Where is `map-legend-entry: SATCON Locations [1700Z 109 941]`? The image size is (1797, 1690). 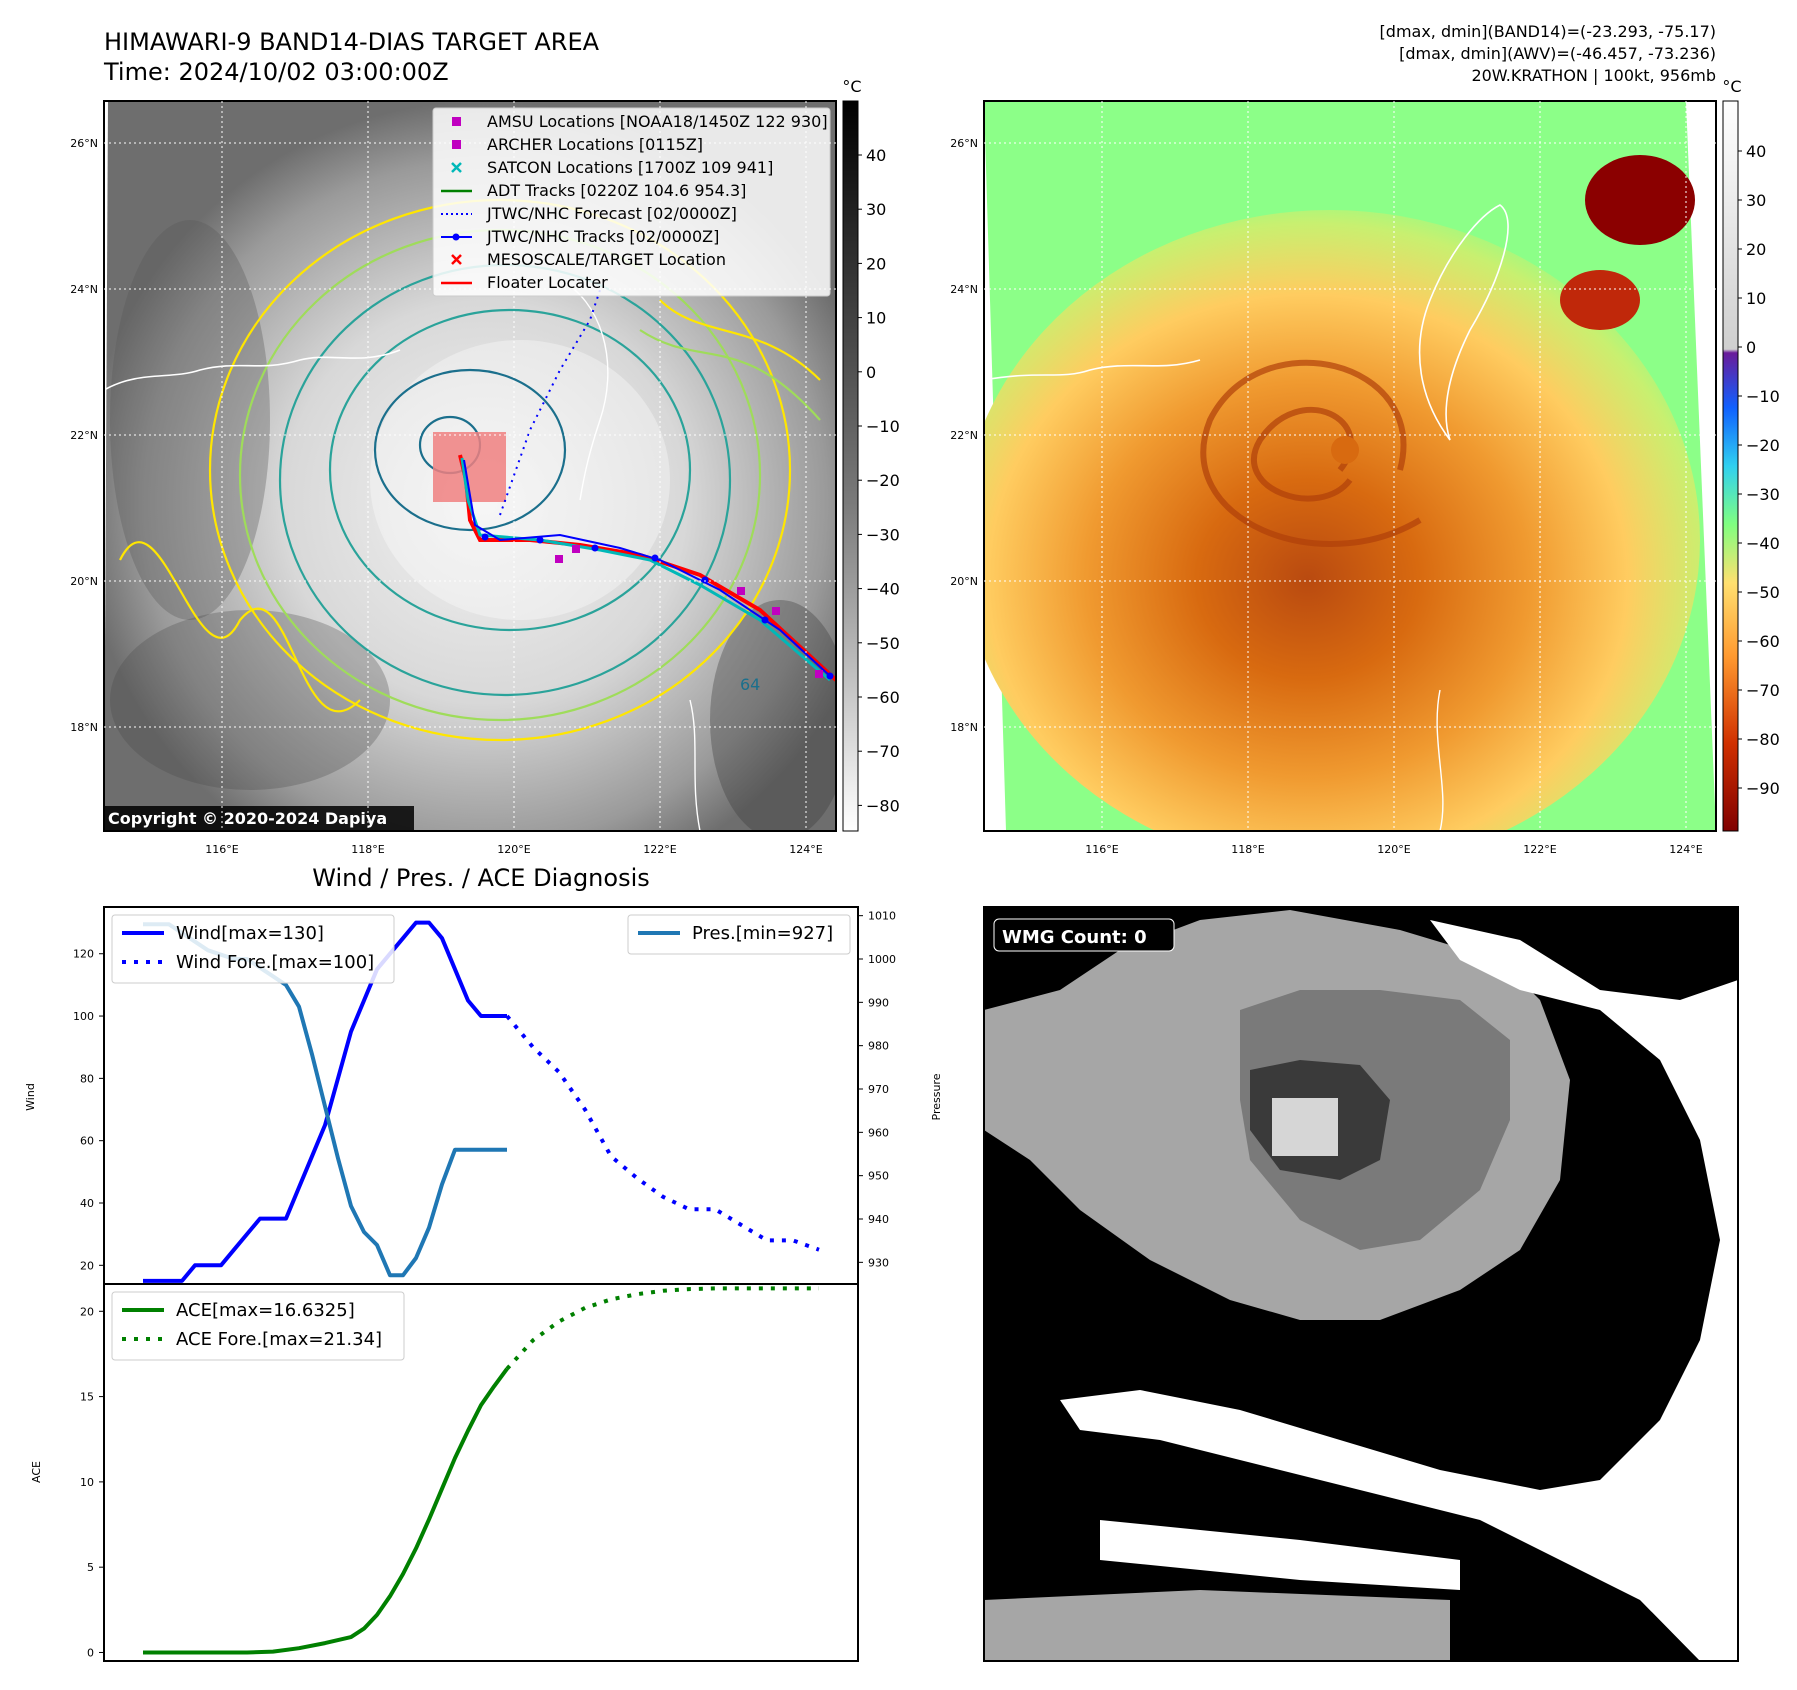 map-legend-entry: SATCON Locations [1700Z 109 941] is located at coordinates (612, 167).